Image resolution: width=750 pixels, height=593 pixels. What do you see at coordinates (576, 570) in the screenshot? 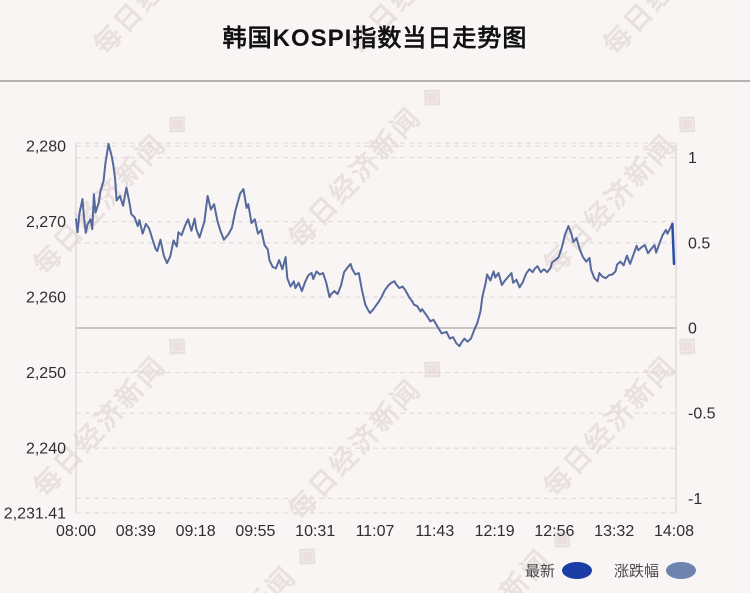
I see `legend-swatch-latest` at bounding box center [576, 570].